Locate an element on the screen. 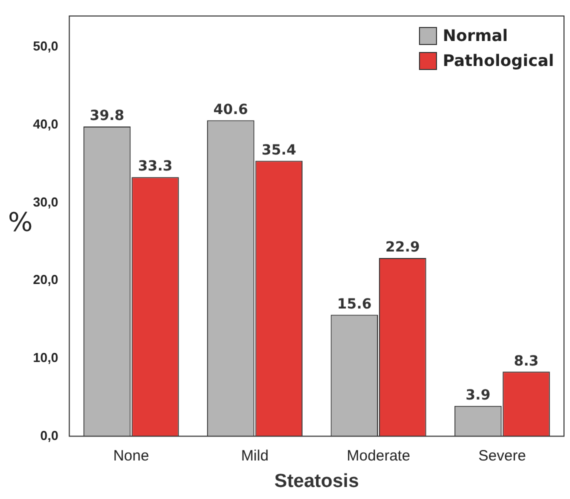 This screenshot has height=499, width=570. x-tick-label: Moderate is located at coordinates (378, 455).